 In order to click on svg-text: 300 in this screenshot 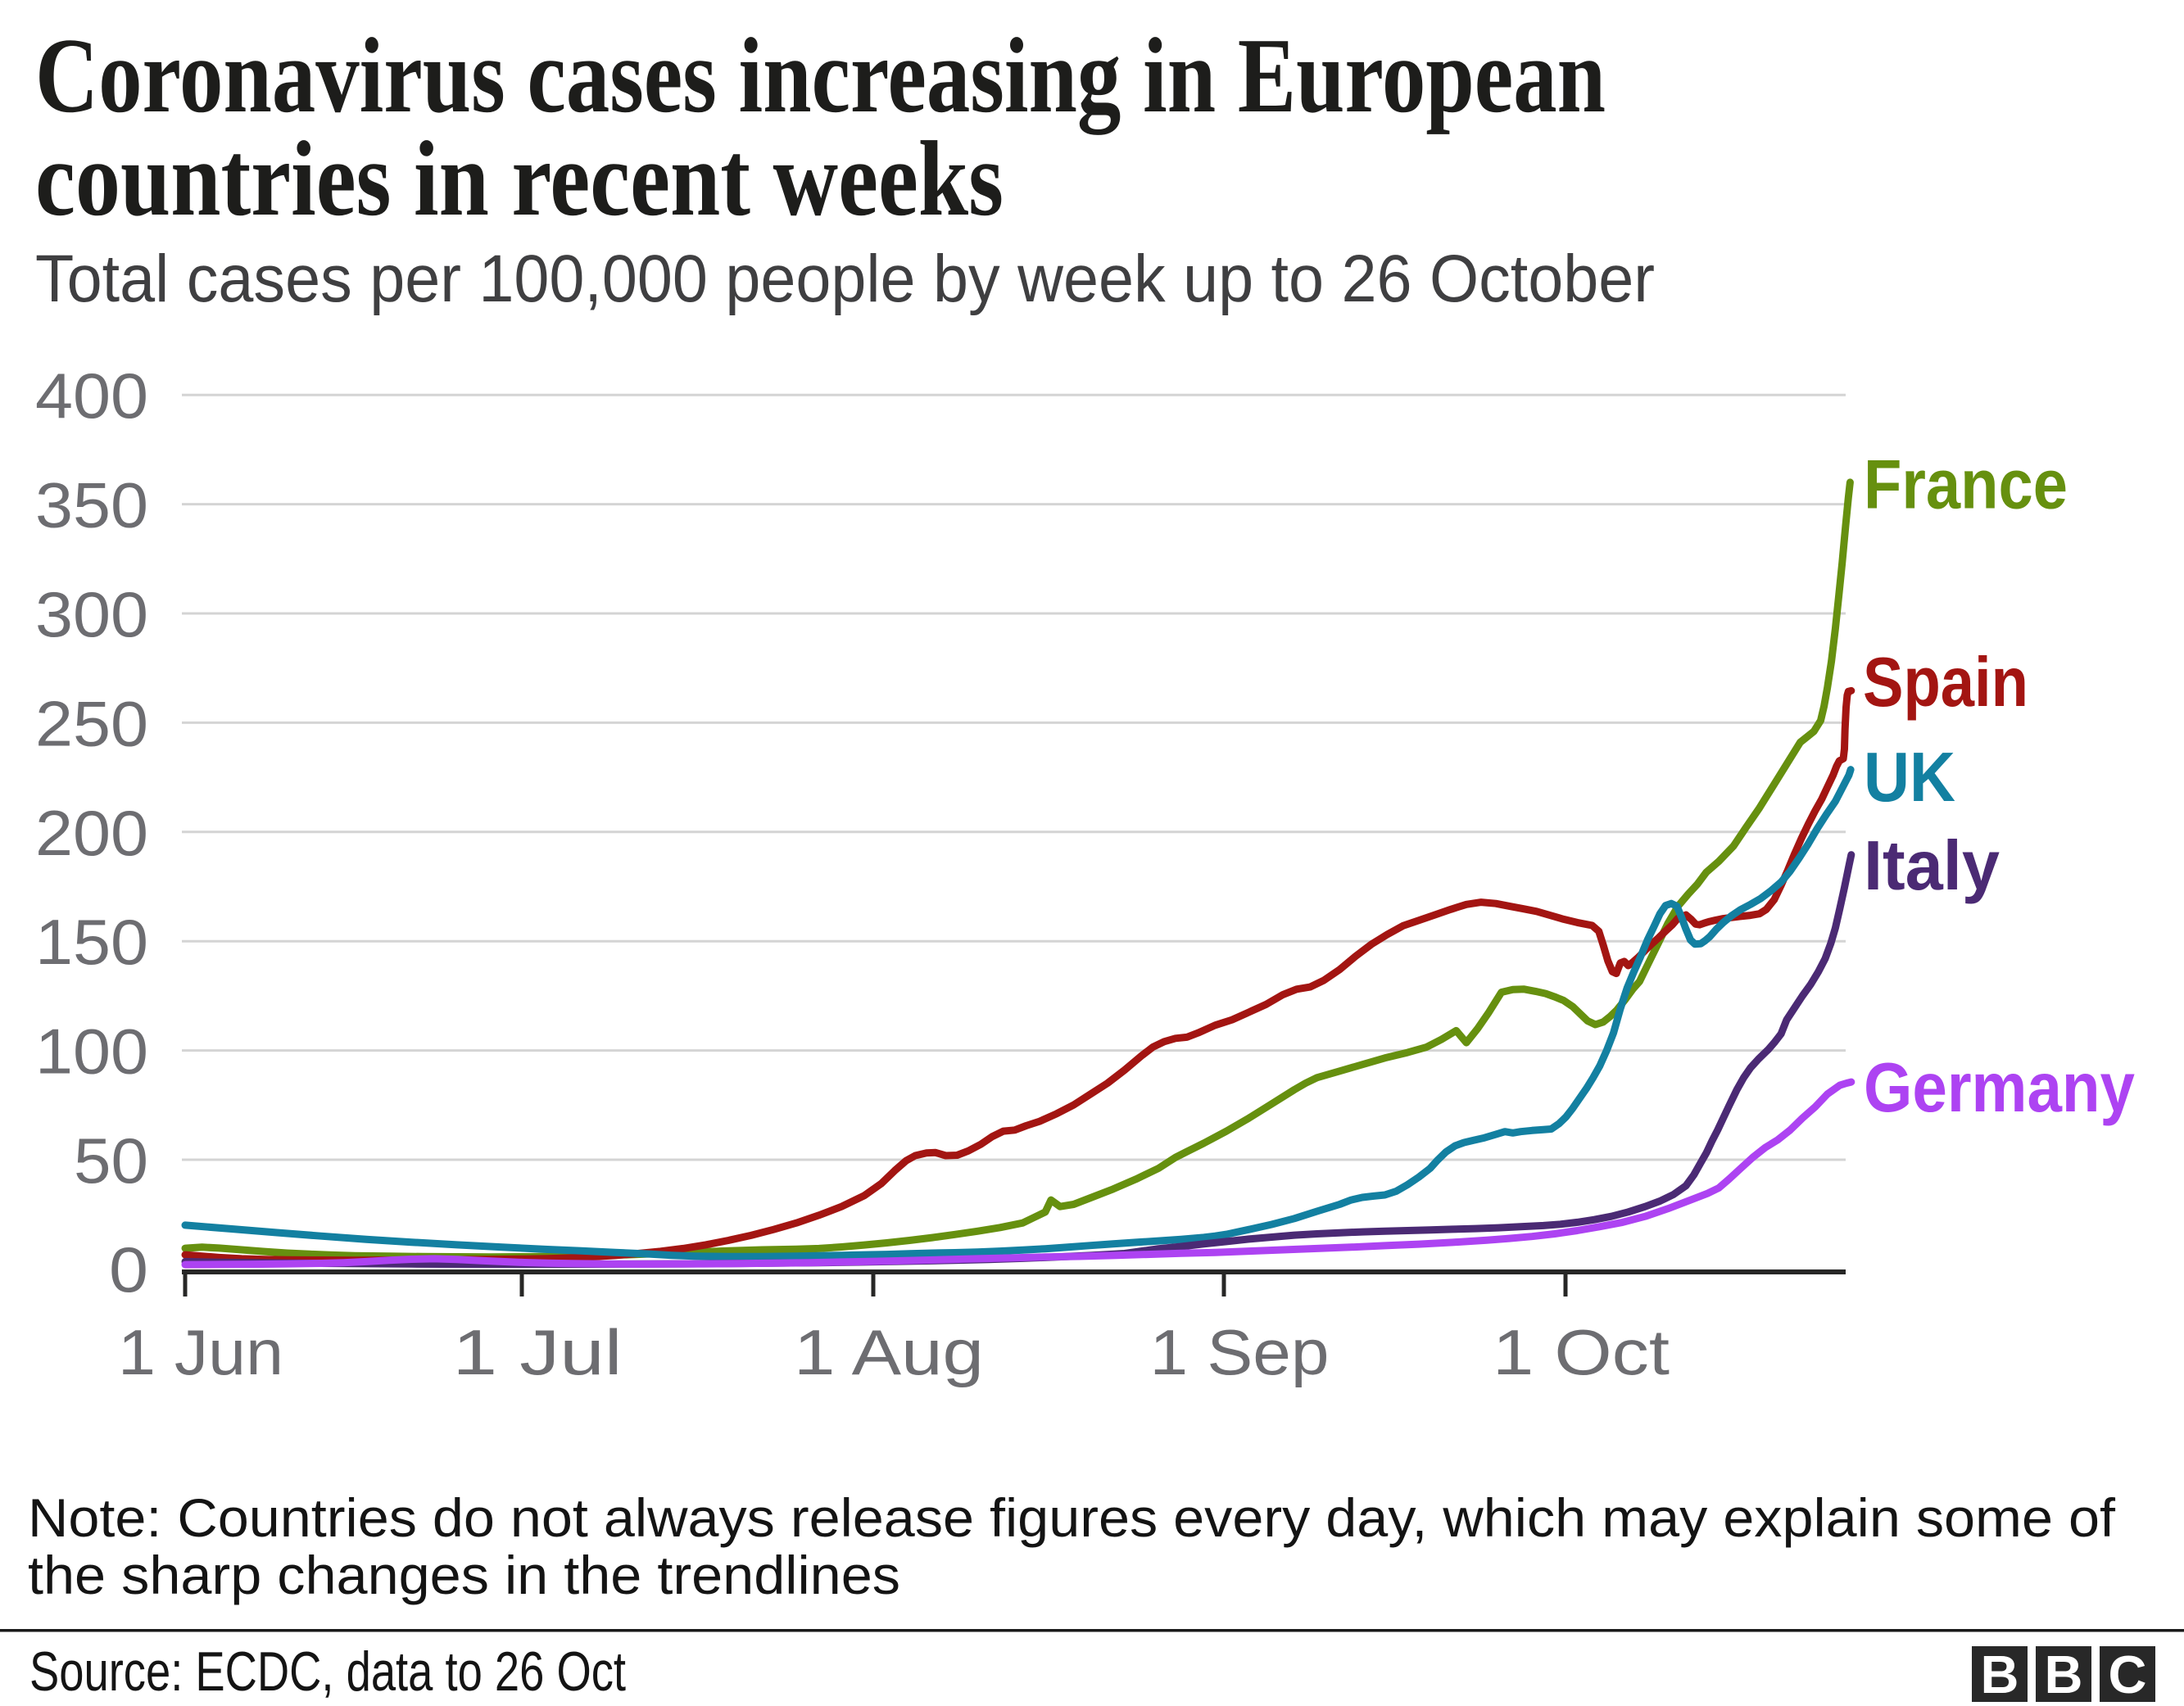, I will do `click(91, 614)`.